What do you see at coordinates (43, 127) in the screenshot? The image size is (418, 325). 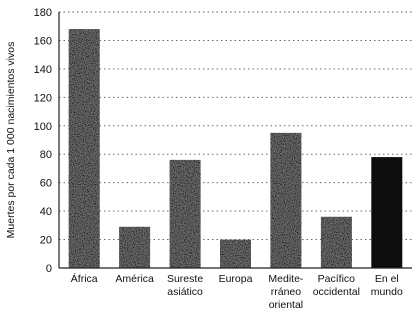 I see `y-tick-label: 100` at bounding box center [43, 127].